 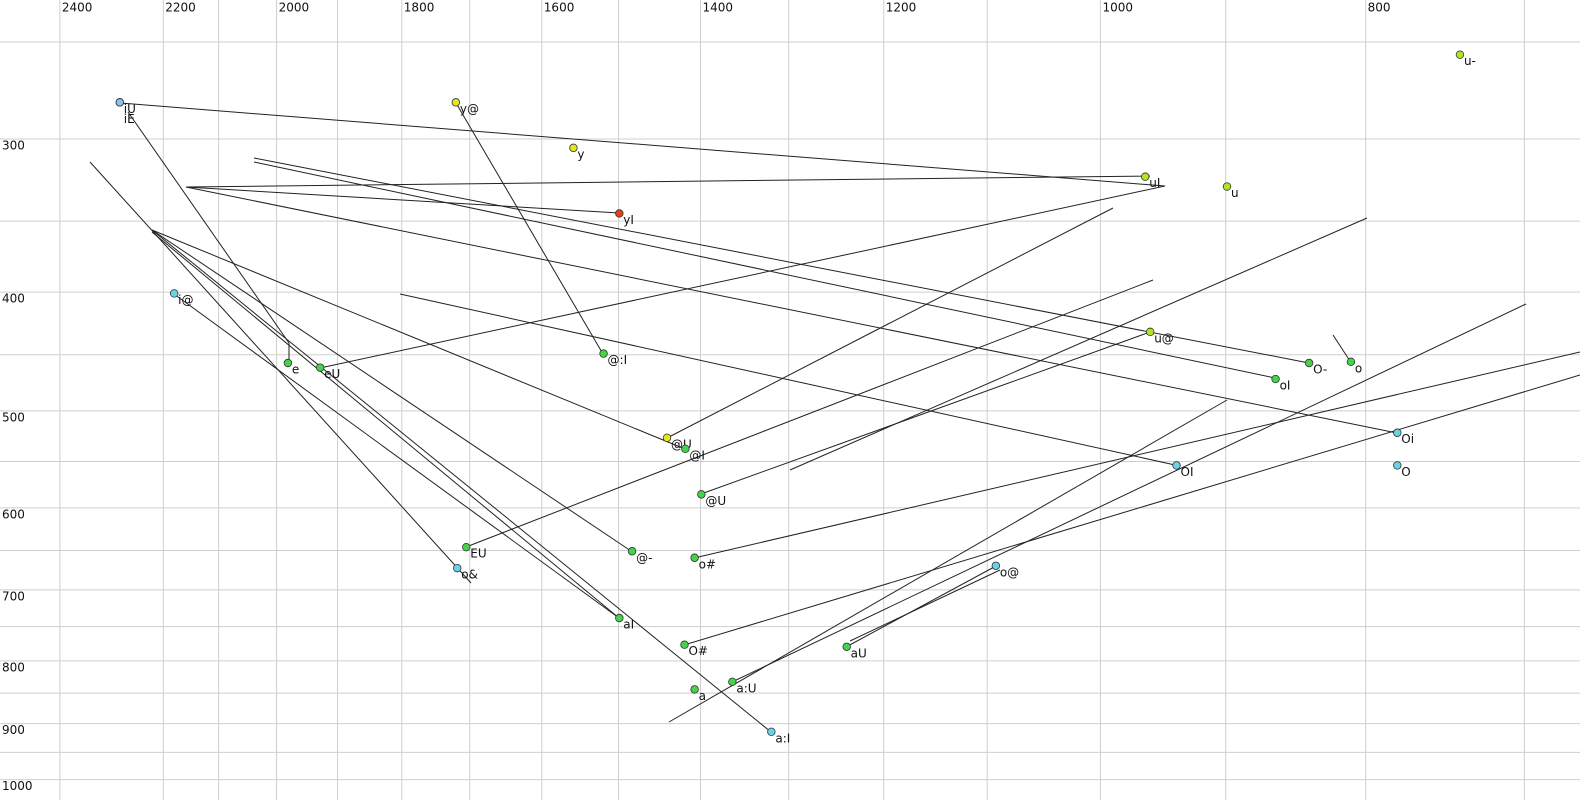 What do you see at coordinates (13, 417) in the screenshot?
I see `y-tick-label: 500` at bounding box center [13, 417].